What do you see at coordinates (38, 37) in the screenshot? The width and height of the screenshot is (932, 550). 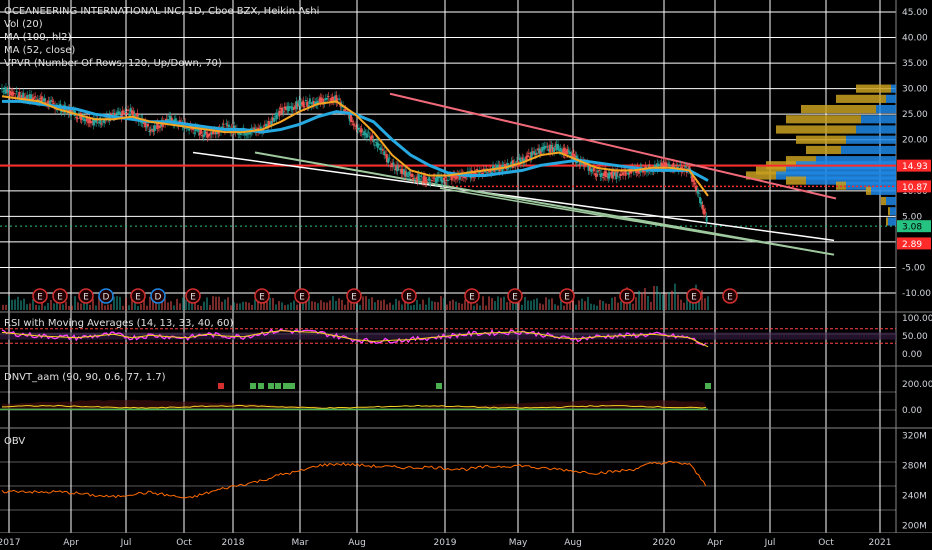 I see `indicator-ma100: MA (100, hl2)` at bounding box center [38, 37].